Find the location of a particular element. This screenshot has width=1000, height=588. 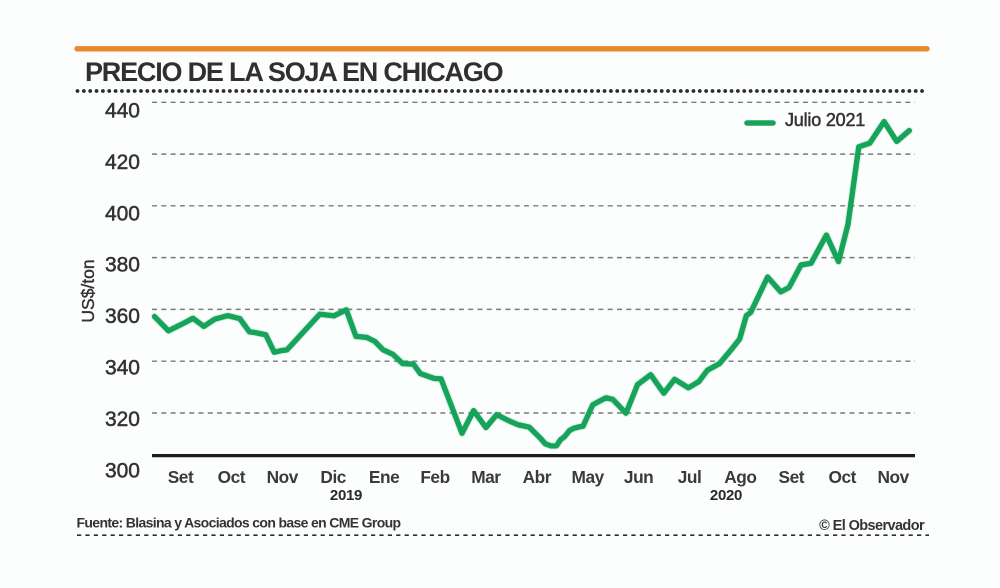

svg-text: 2020 is located at coordinates (726, 495).